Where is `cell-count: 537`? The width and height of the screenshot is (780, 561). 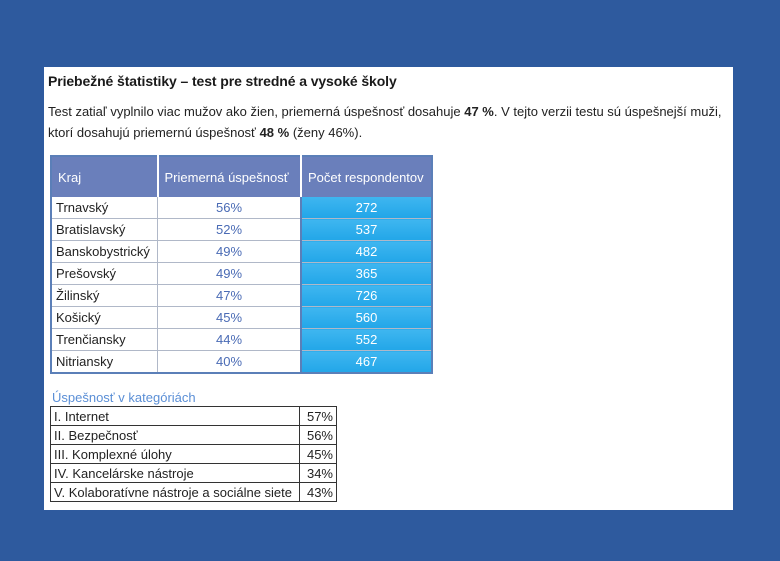
cell-count: 537 is located at coordinates (366, 229).